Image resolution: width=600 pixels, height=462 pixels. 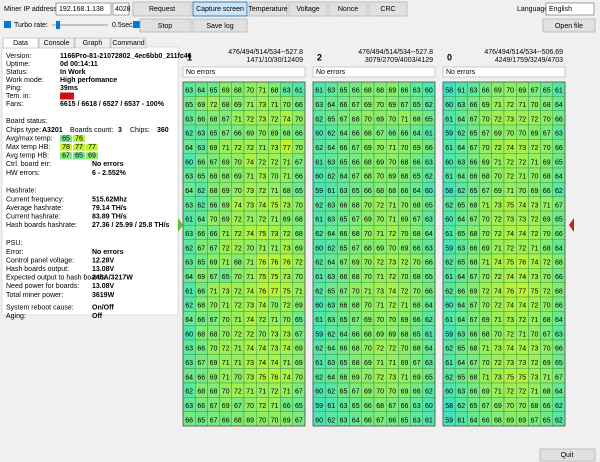 I want to click on tab-label: Command, so click(x=128, y=43).